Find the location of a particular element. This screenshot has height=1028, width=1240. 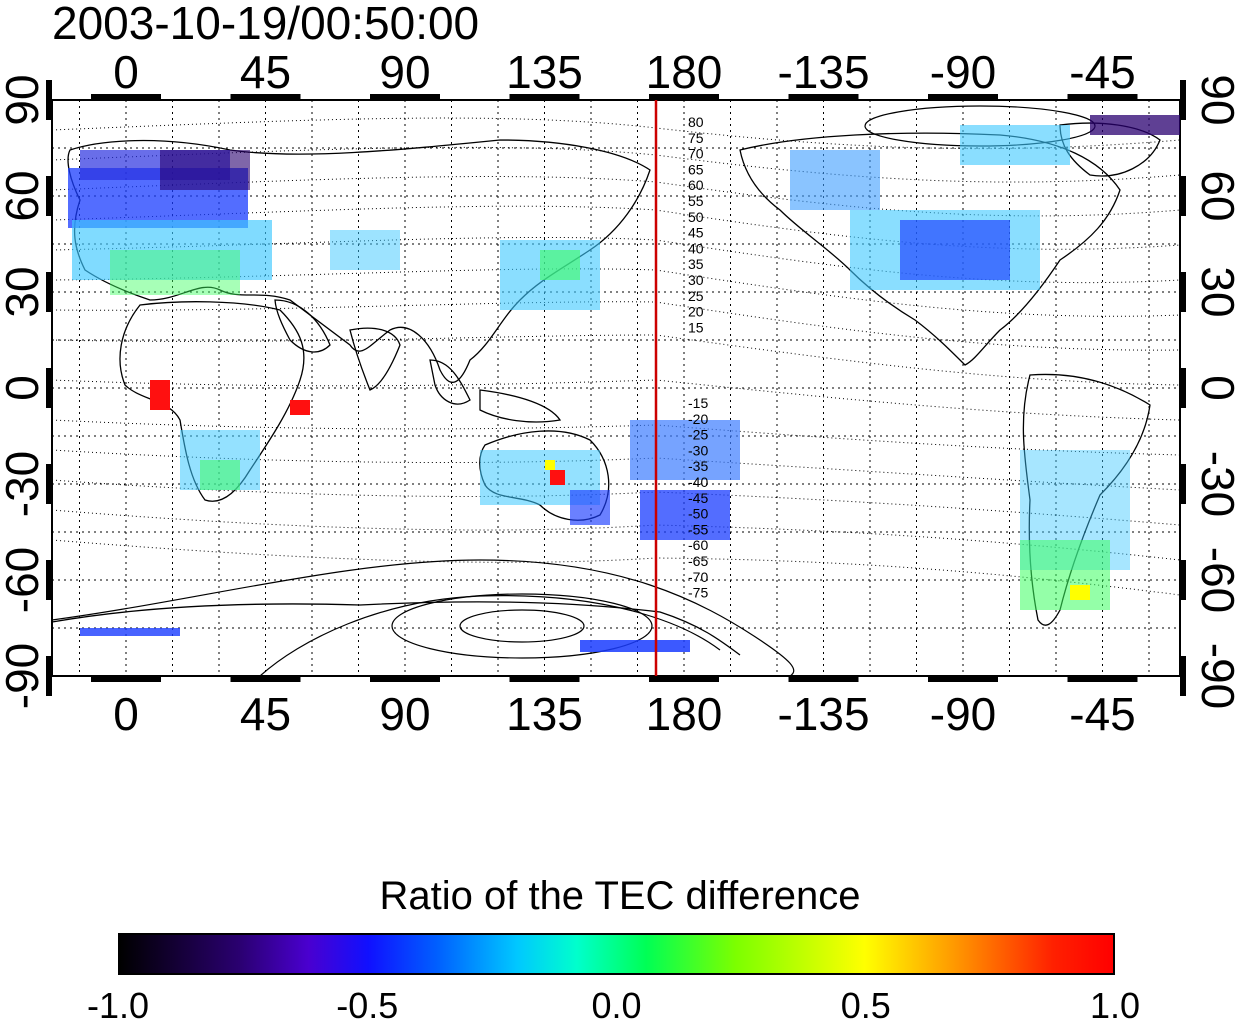

colorbar-tick-label: 0.0 is located at coordinates (616, 1005).